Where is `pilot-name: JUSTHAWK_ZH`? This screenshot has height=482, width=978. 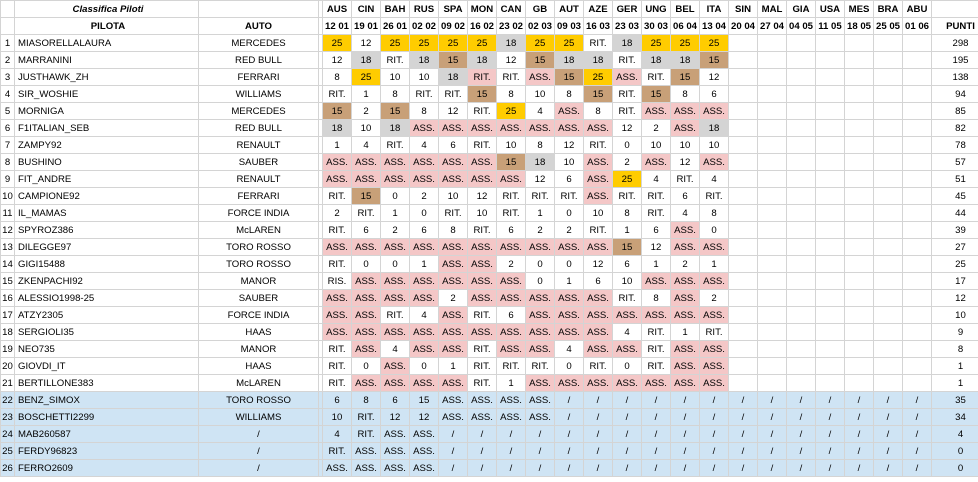 pilot-name: JUSTHAWK_ZH is located at coordinates (106, 77).